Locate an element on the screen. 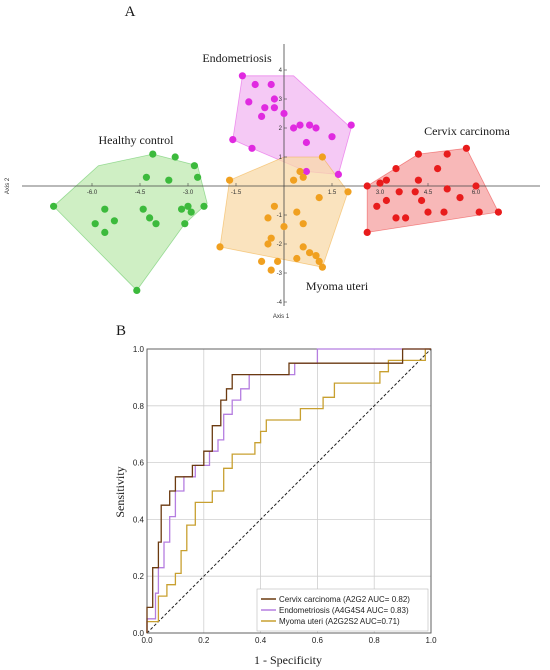 This screenshot has width=550, height=670. group-label-1: Endometriosis is located at coordinates (237, 58).